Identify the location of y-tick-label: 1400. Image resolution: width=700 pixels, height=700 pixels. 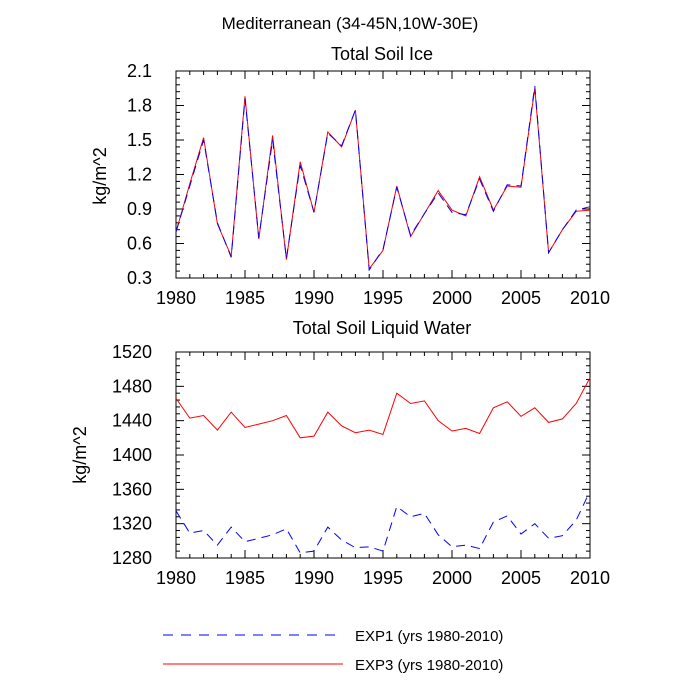
(132, 455).